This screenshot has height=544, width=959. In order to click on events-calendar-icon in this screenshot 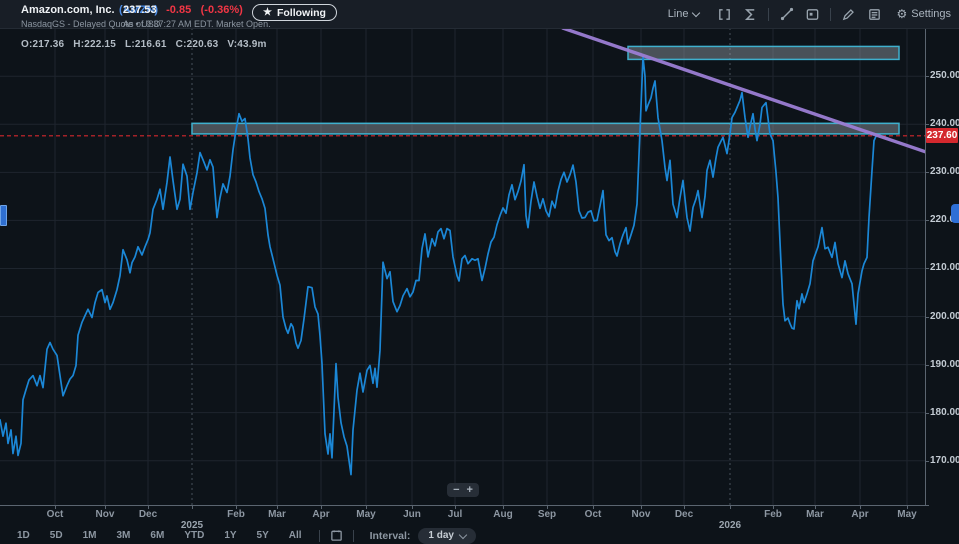, I will do `click(812, 14)`.